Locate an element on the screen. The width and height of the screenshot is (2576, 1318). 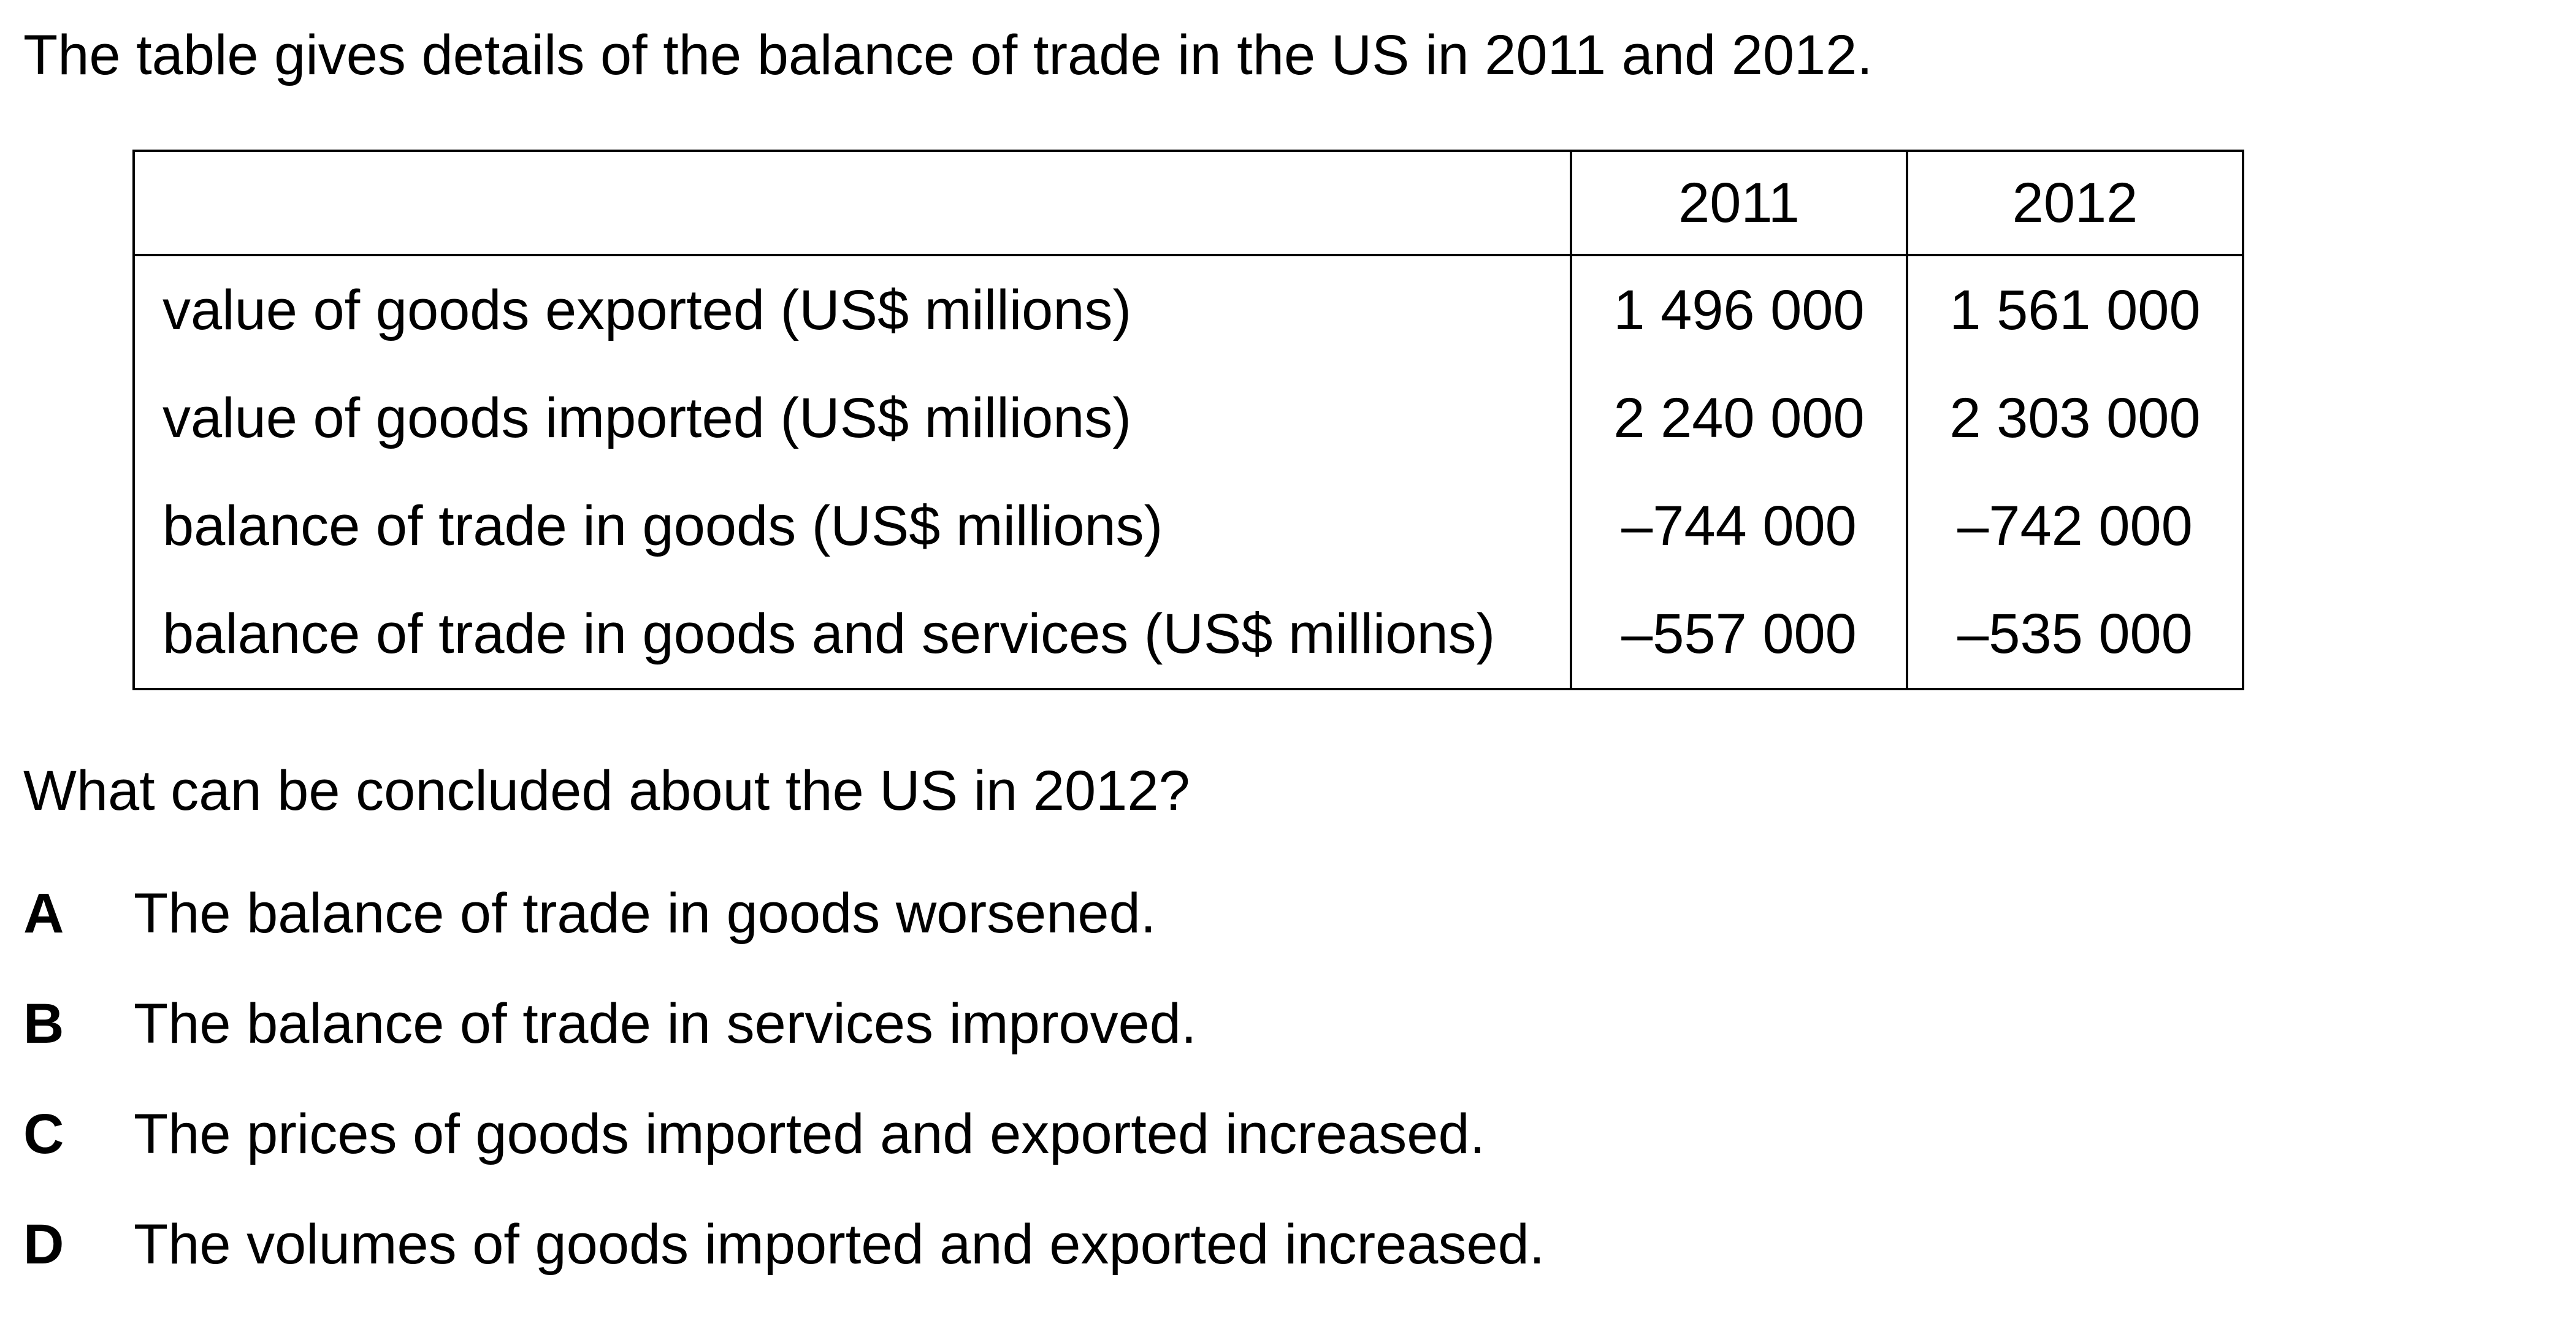
cell-2012: –535 000 is located at coordinates (2075, 635).